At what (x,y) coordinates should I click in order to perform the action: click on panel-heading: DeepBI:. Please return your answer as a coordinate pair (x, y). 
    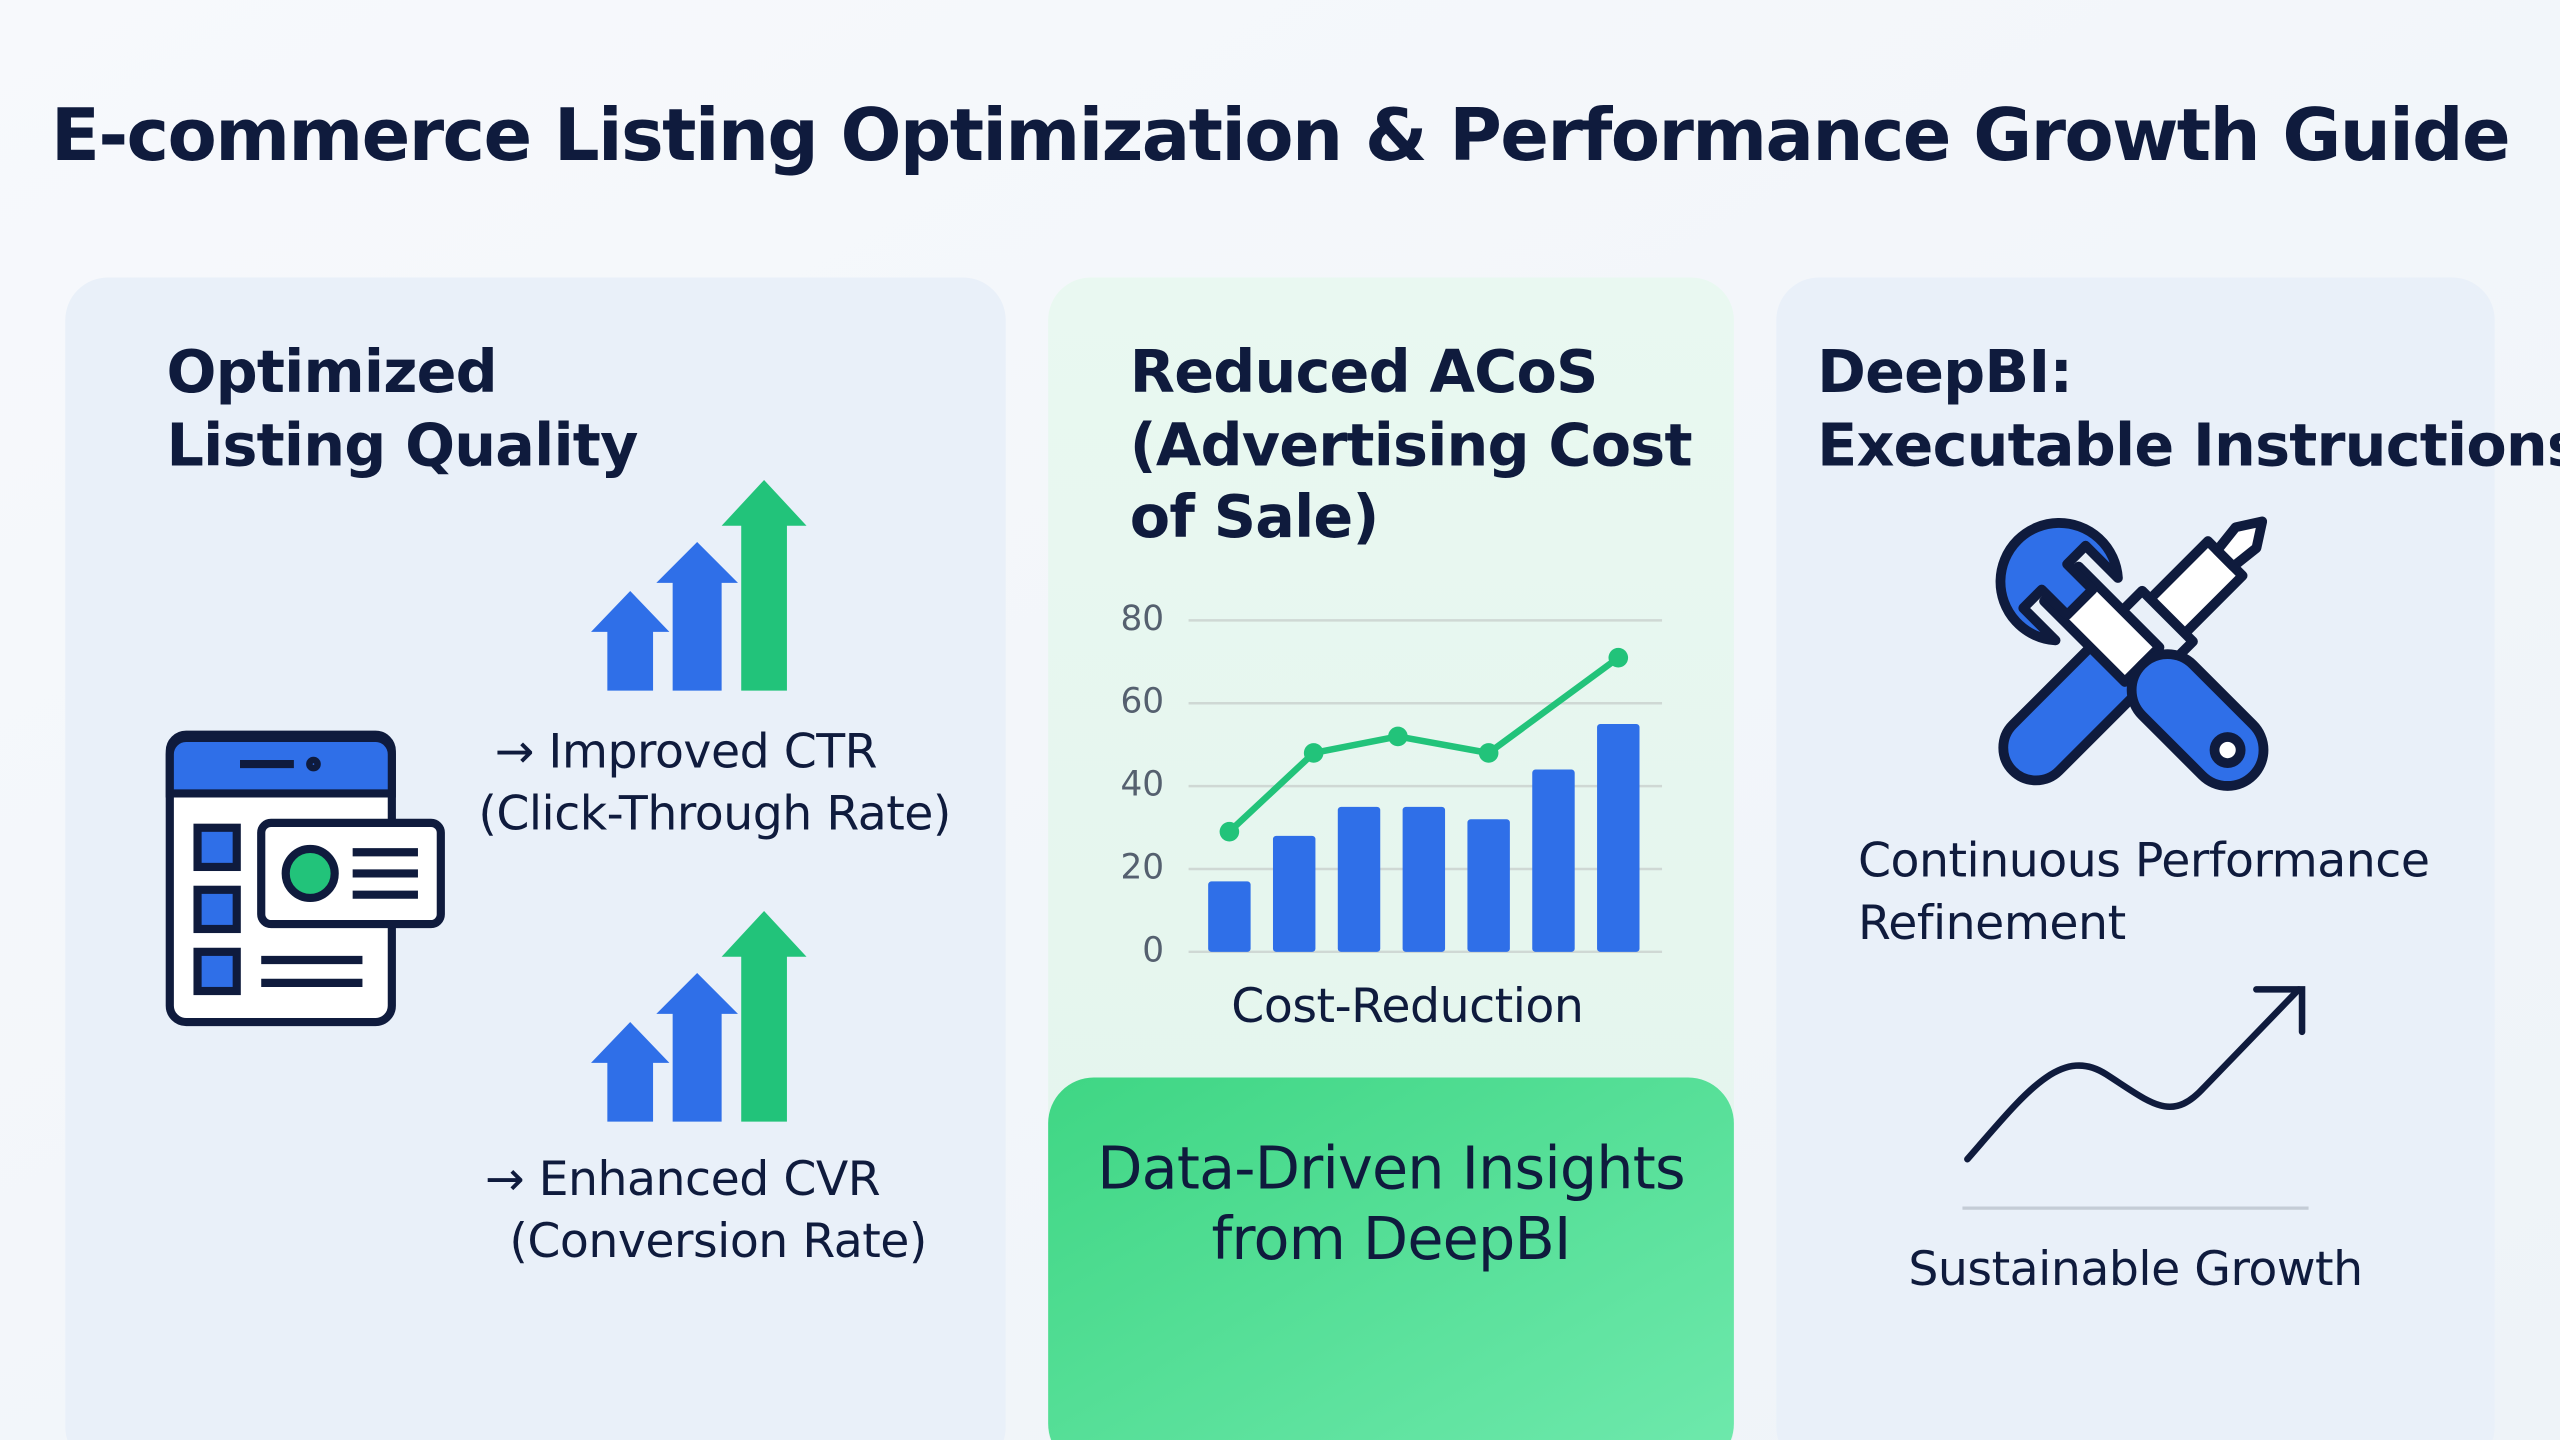
    Looking at the image, I should click on (1944, 371).